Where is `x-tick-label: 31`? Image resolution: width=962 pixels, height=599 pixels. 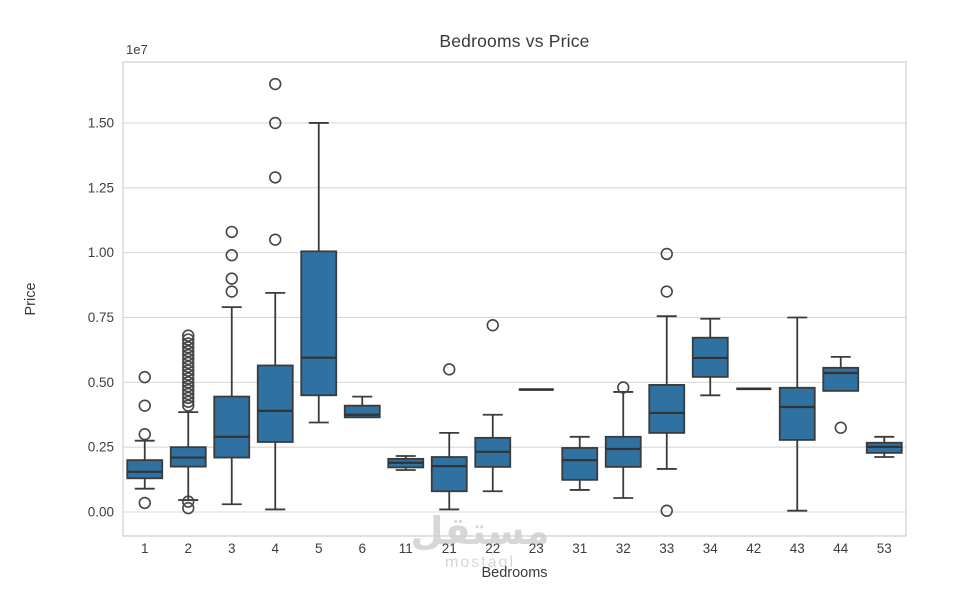 x-tick-label: 31 is located at coordinates (579, 548).